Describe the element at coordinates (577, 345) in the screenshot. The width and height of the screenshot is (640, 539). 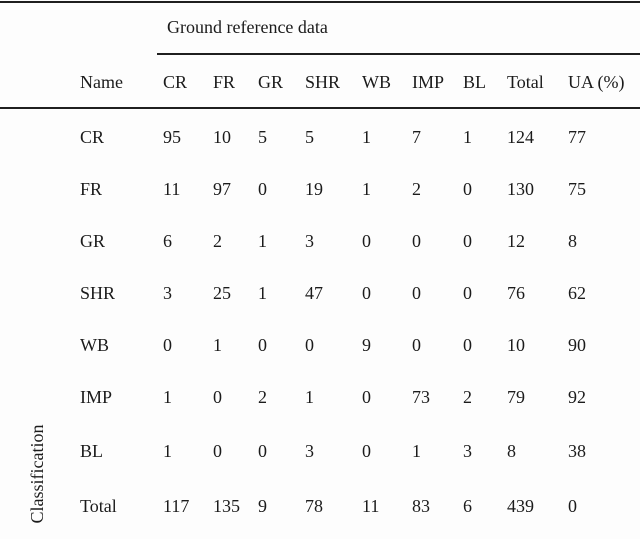
I see `table-cell: 90` at that location.